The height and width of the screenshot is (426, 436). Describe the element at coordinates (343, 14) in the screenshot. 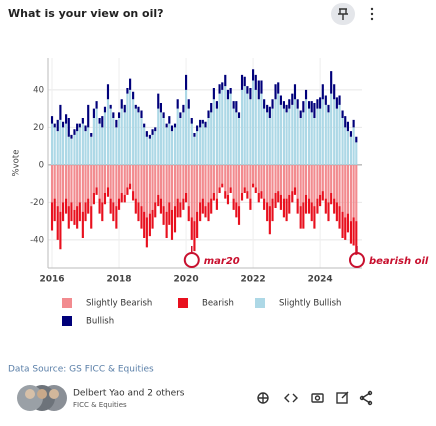

I see `pin-button` at that location.